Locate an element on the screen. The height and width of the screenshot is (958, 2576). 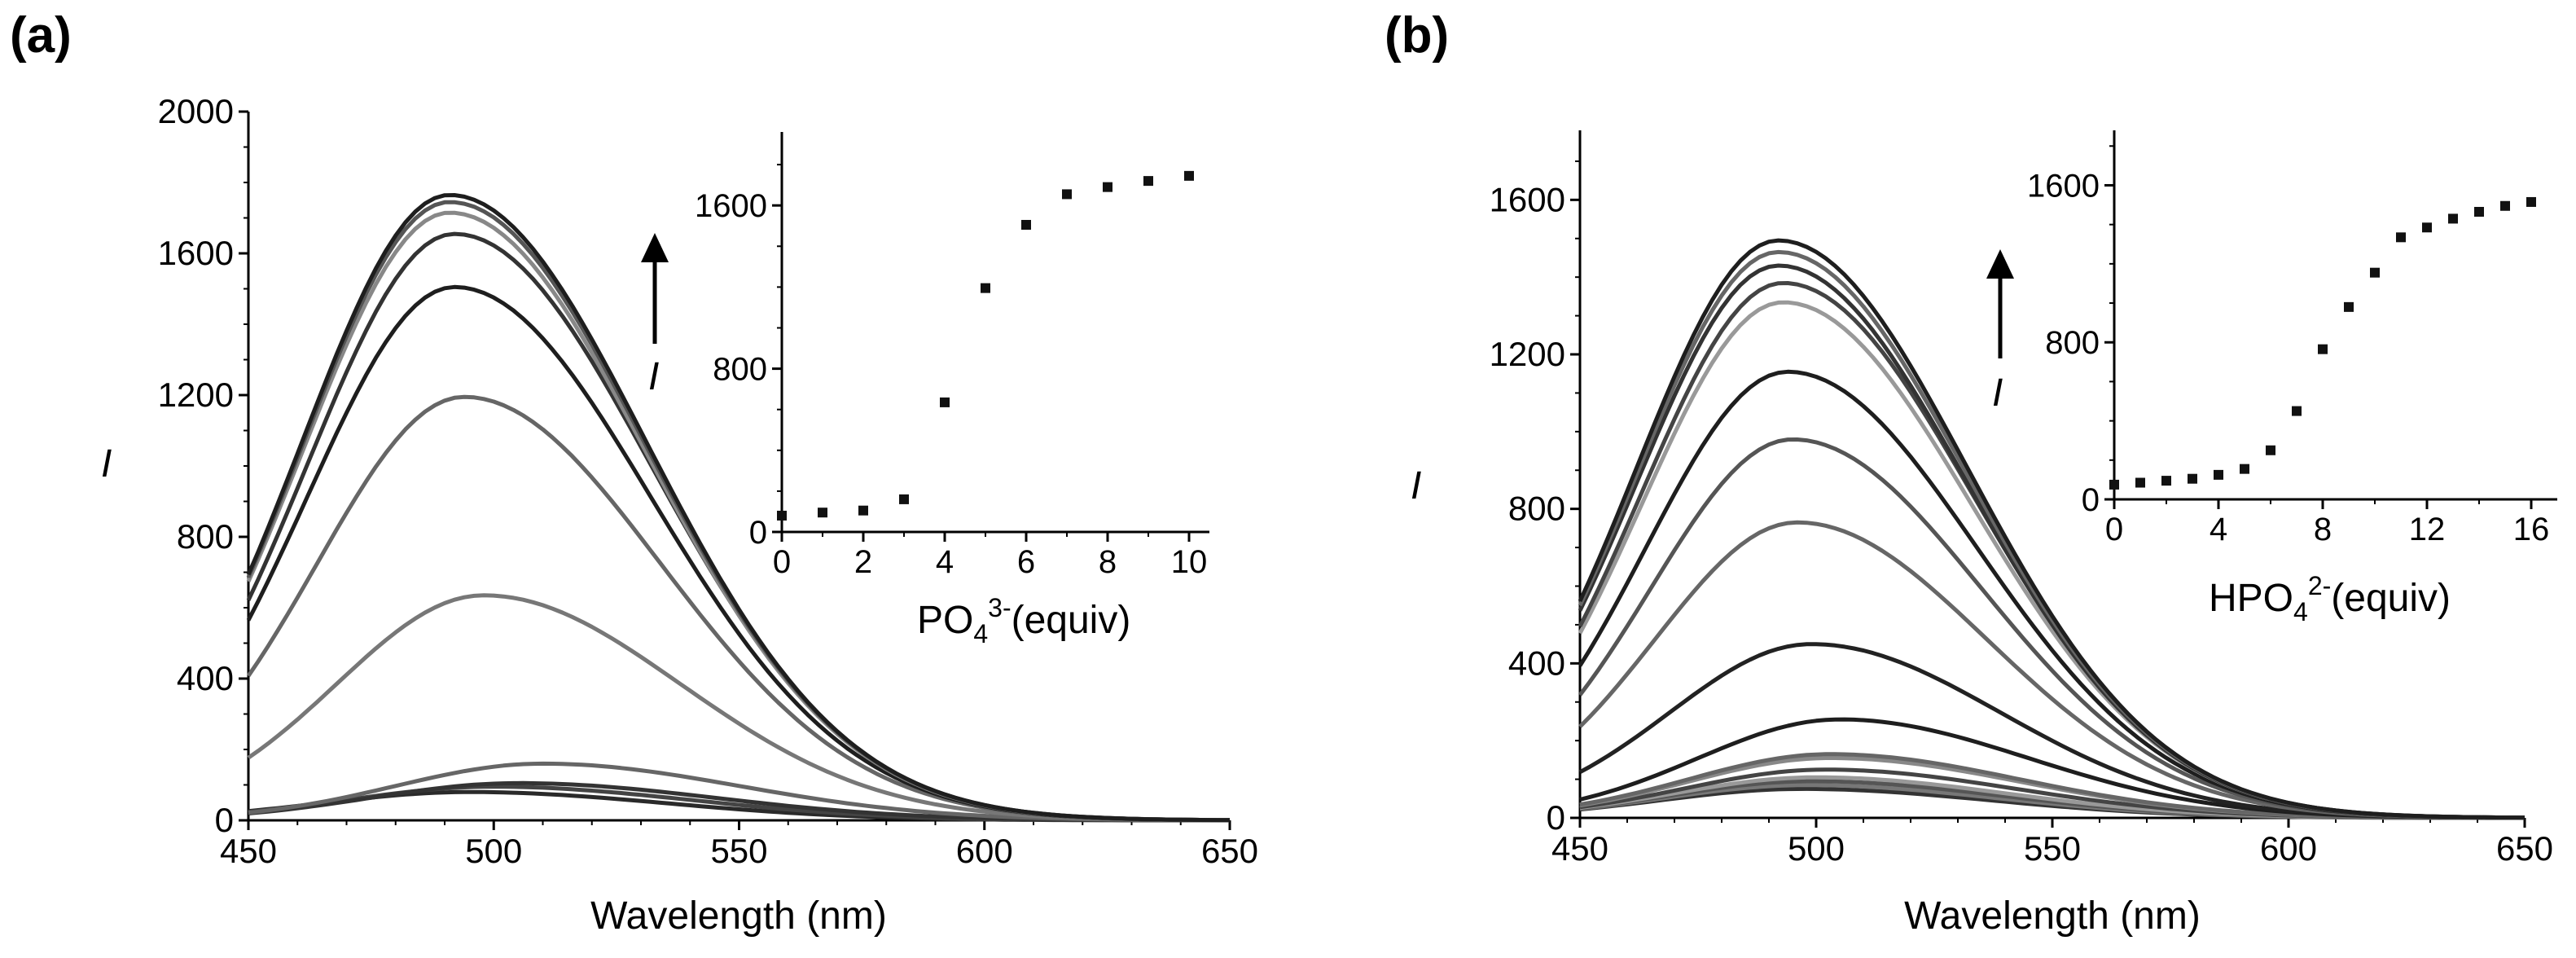
panel-b-x-tick-label: 650 is located at coordinates (2524, 848).